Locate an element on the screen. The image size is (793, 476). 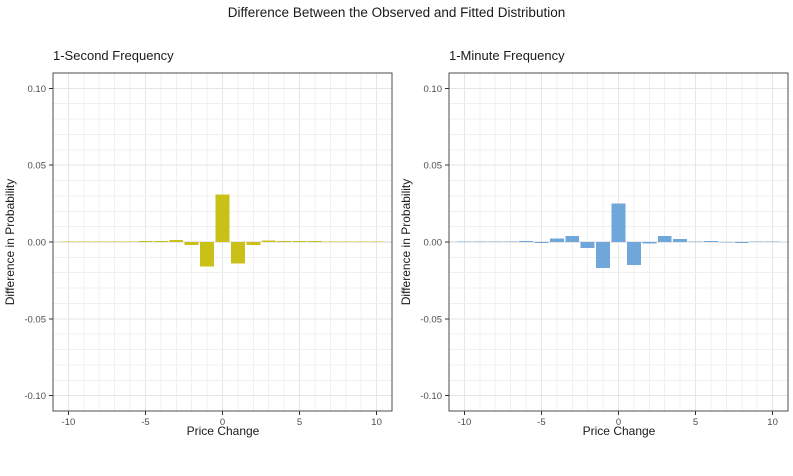
x-axis-label-second: Price Change is located at coordinates (223, 431).